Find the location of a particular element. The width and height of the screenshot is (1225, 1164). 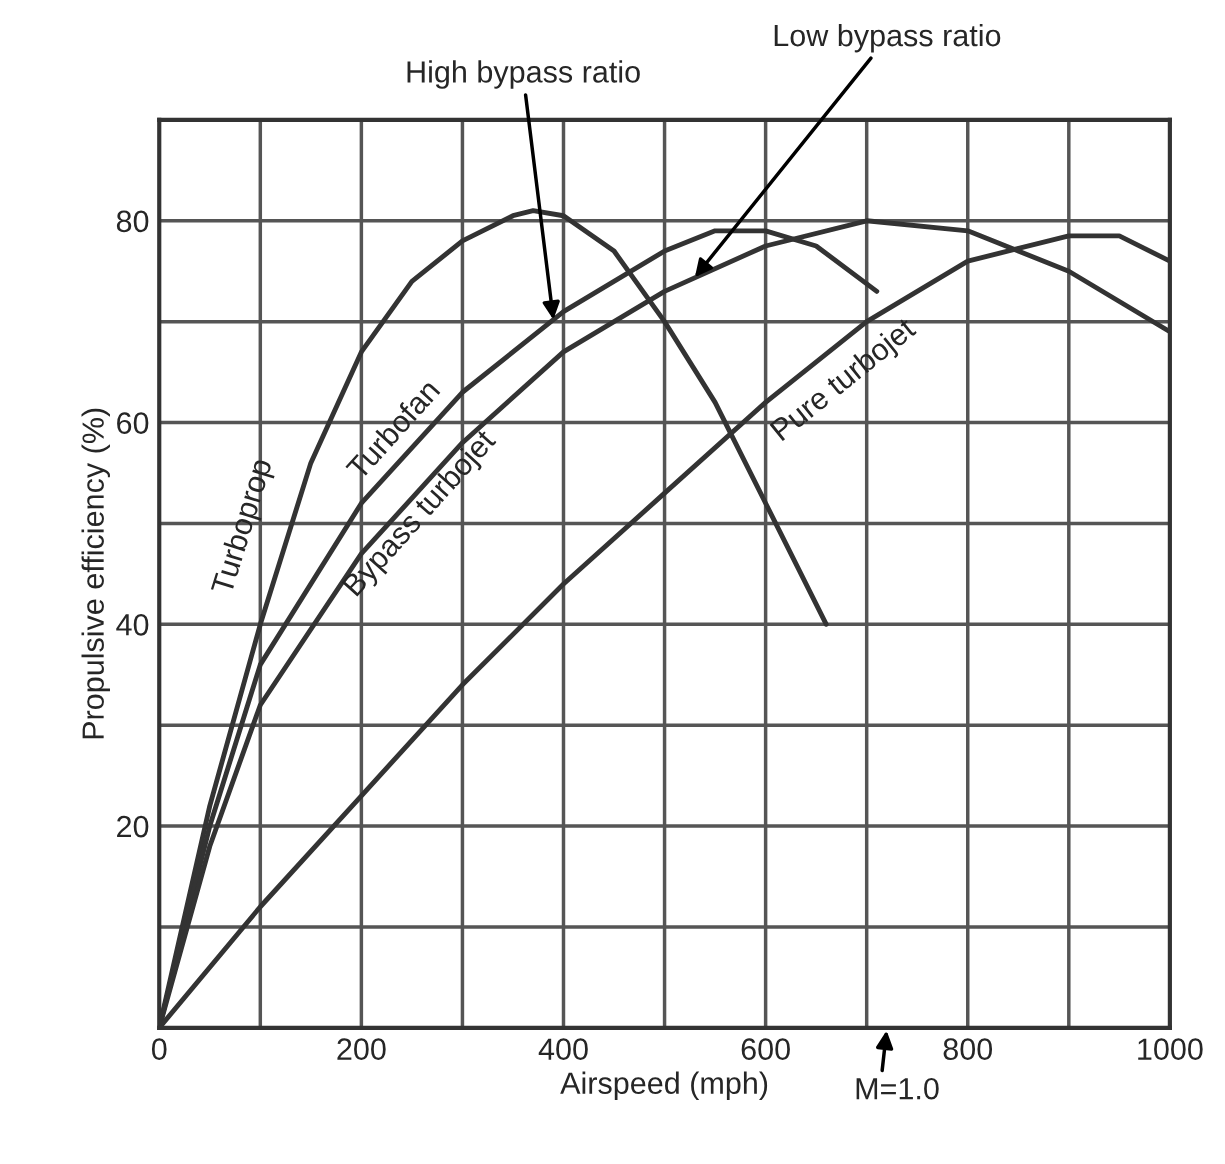

x-tick-label: 400 is located at coordinates (563, 1049).